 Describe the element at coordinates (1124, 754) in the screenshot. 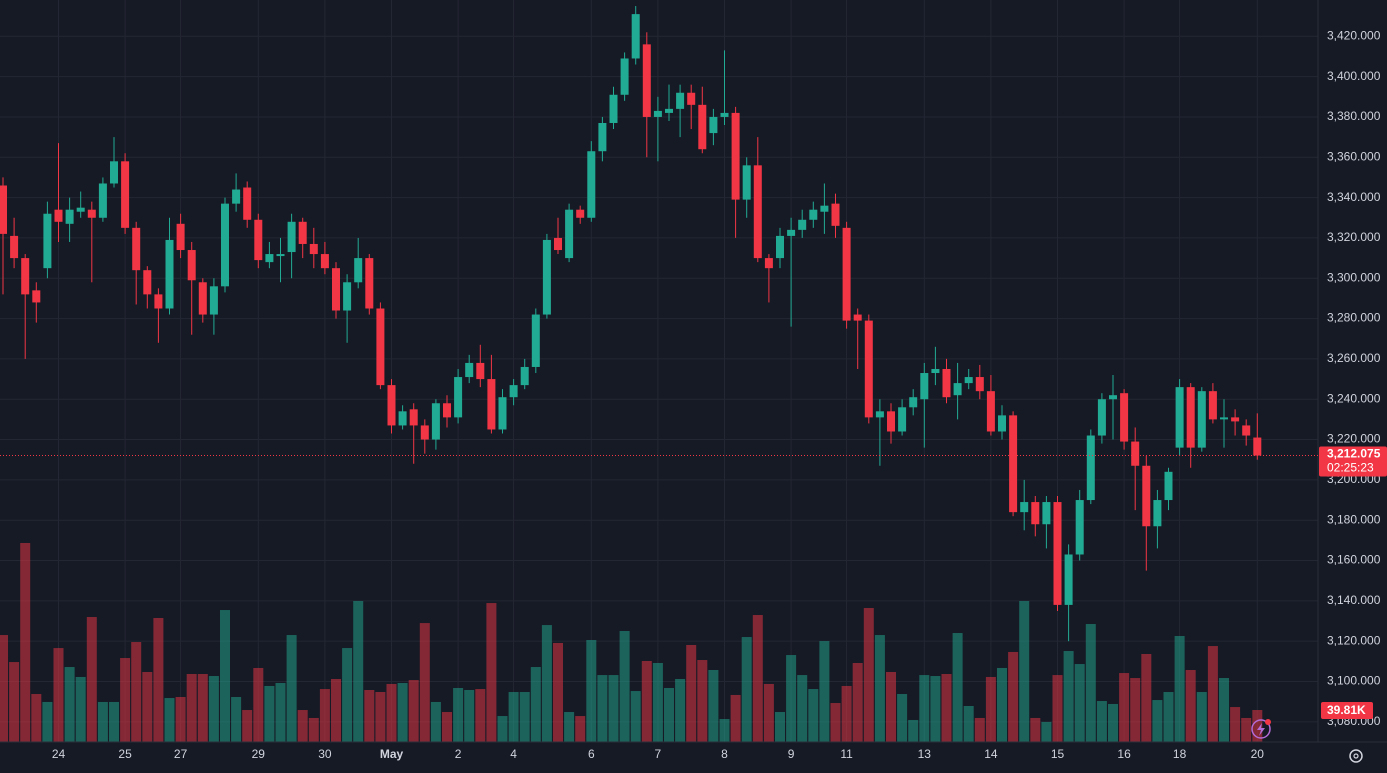

I see `x-tick-label: 16` at that location.